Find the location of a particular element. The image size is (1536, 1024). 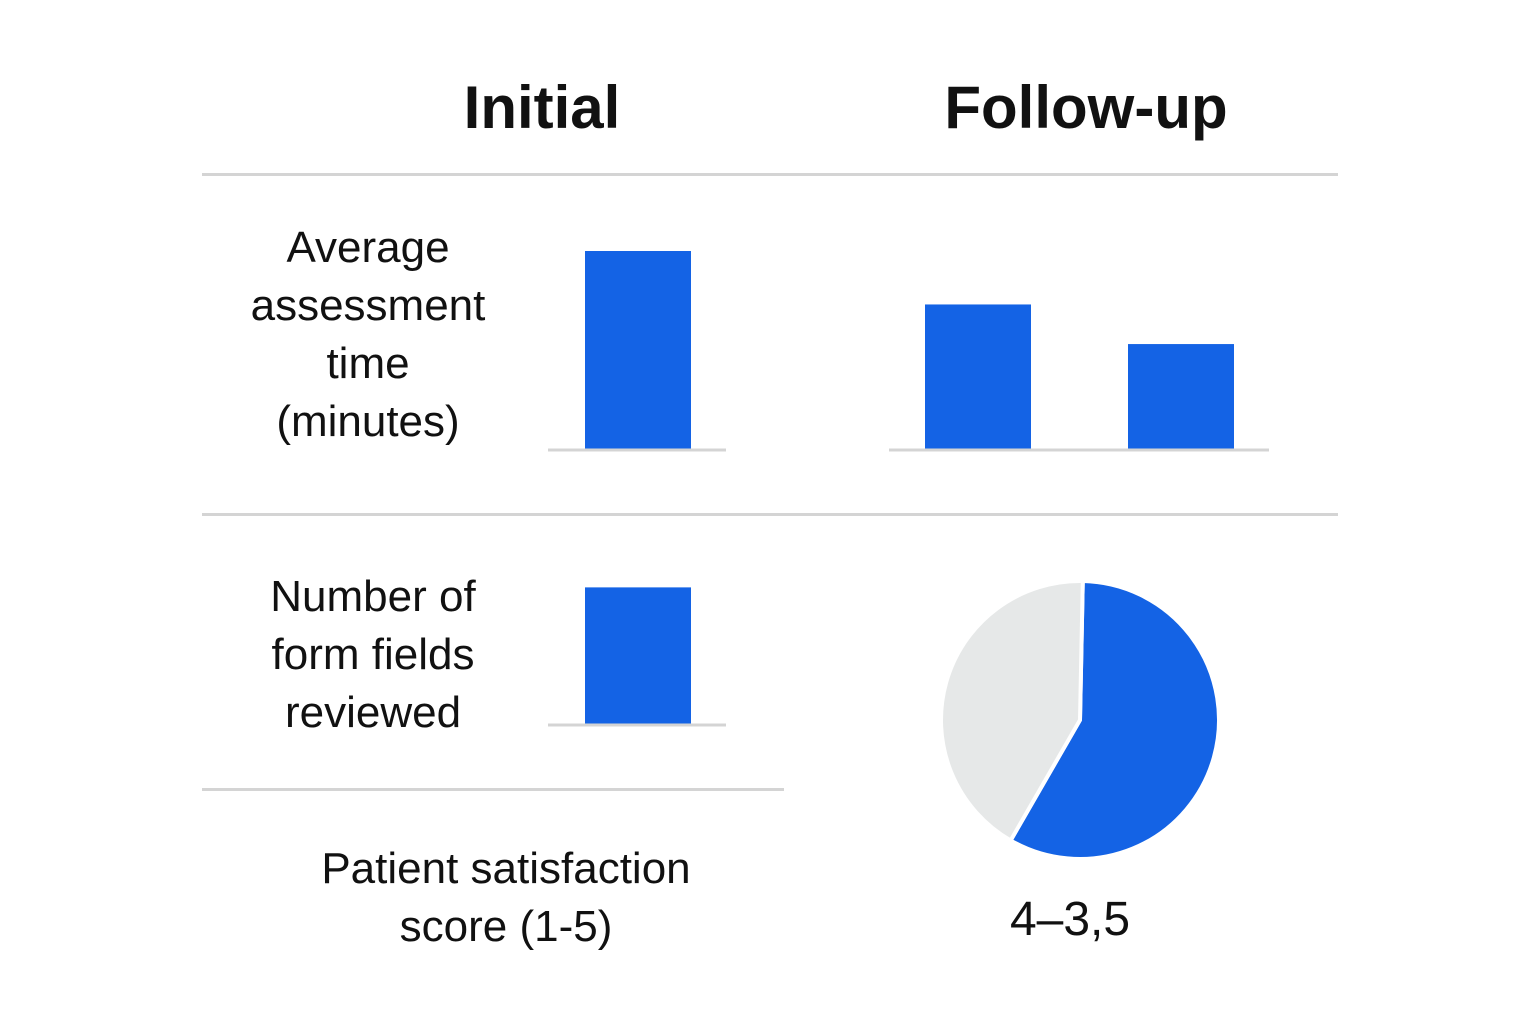

satisfaction-value-label: 4–3,5 is located at coordinates (1070, 919).